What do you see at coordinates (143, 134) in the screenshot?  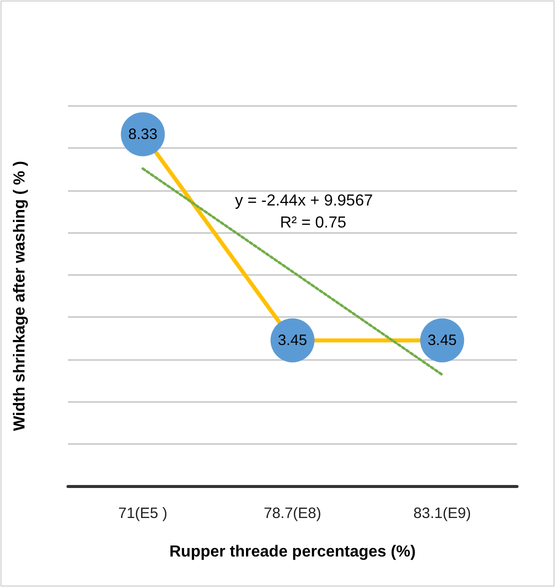 I see `data-label: 8.33` at bounding box center [143, 134].